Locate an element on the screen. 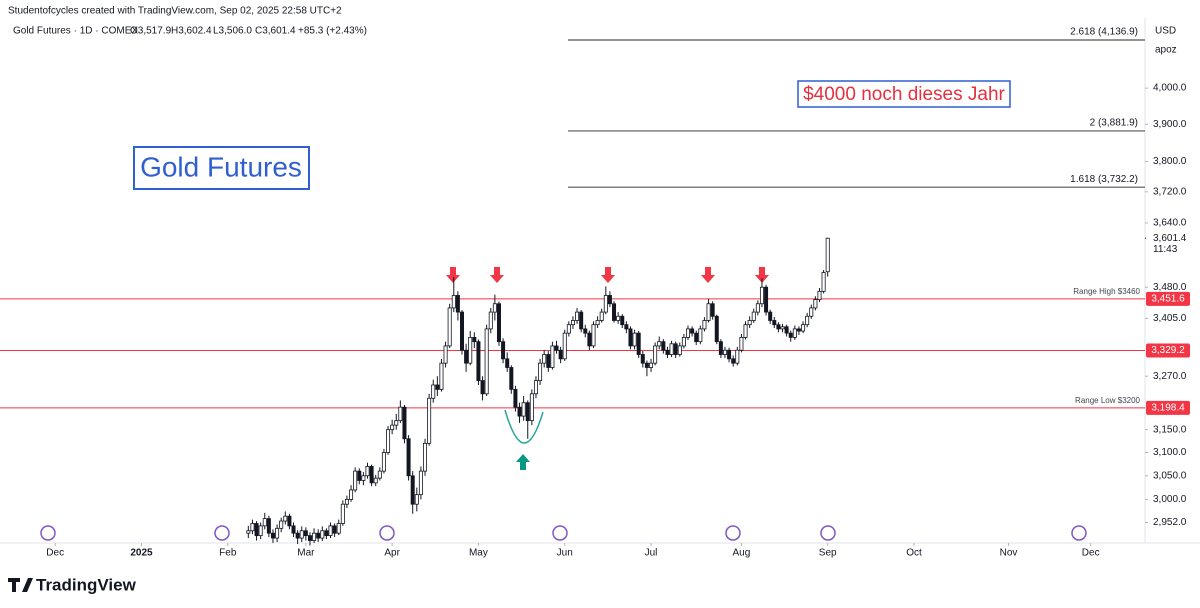 The width and height of the screenshot is (1200, 608). level-note: Range Low $3200 is located at coordinates (1107, 400).